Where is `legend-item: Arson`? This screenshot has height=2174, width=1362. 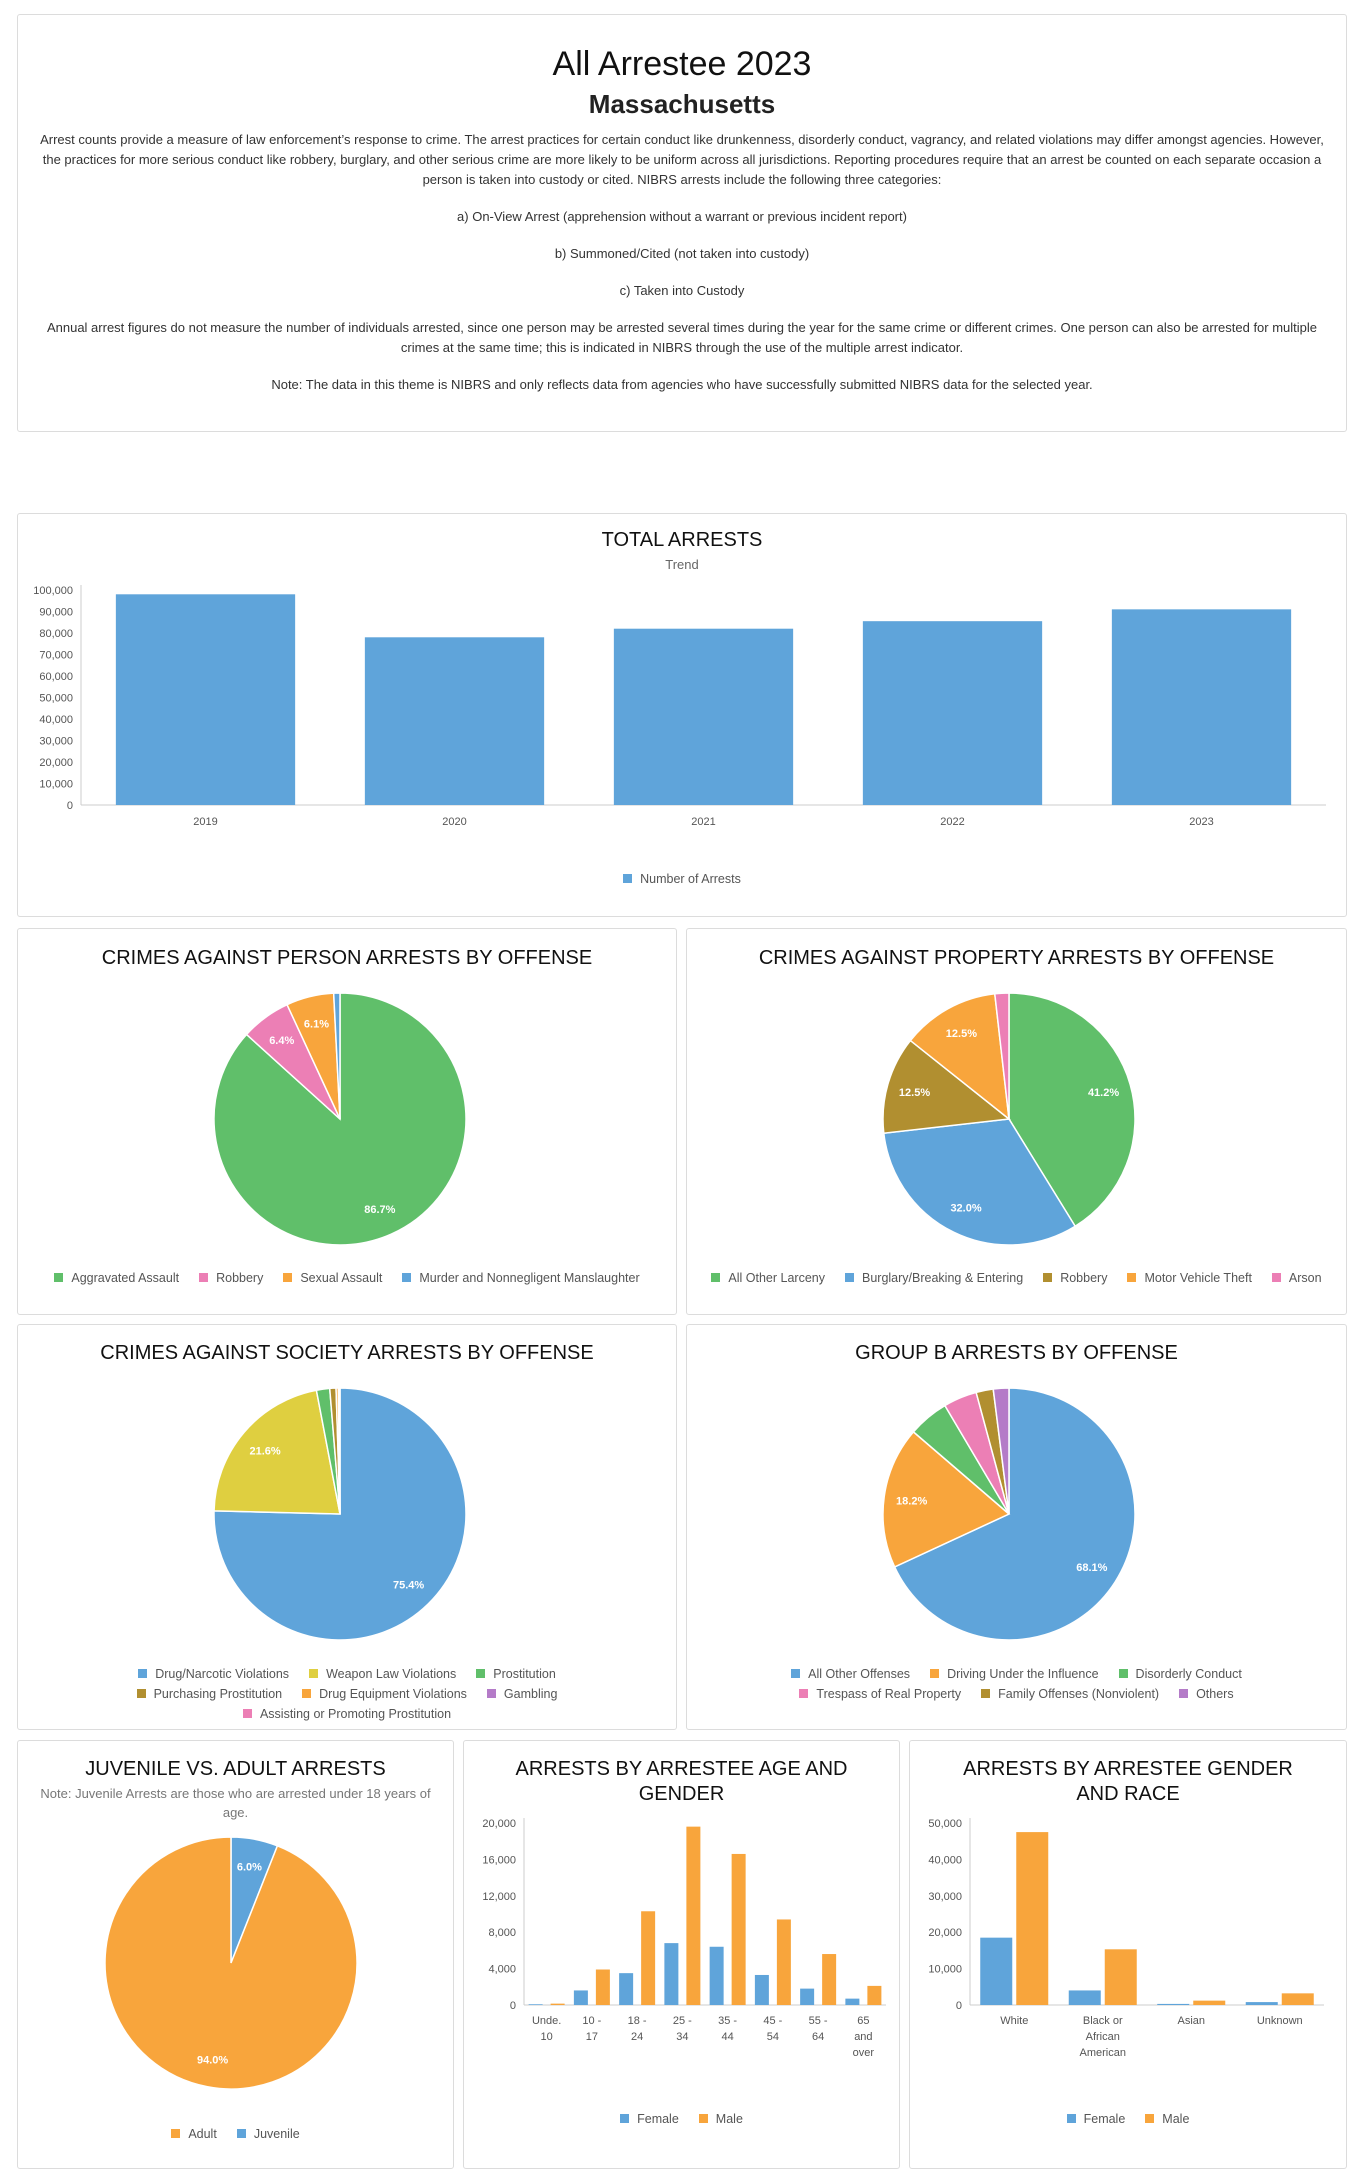
legend-item: Arson is located at coordinates (1296, 1278).